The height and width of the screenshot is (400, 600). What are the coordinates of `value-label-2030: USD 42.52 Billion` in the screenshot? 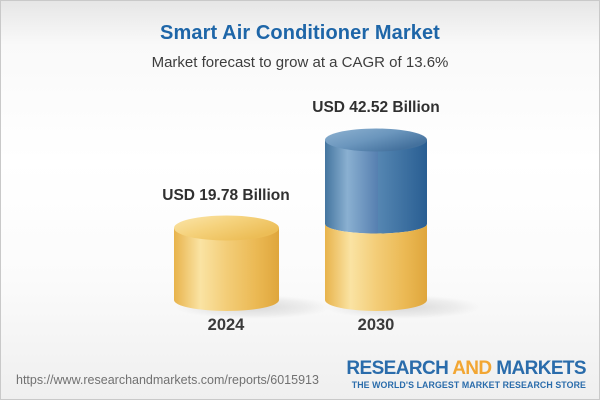 It's located at (376, 107).